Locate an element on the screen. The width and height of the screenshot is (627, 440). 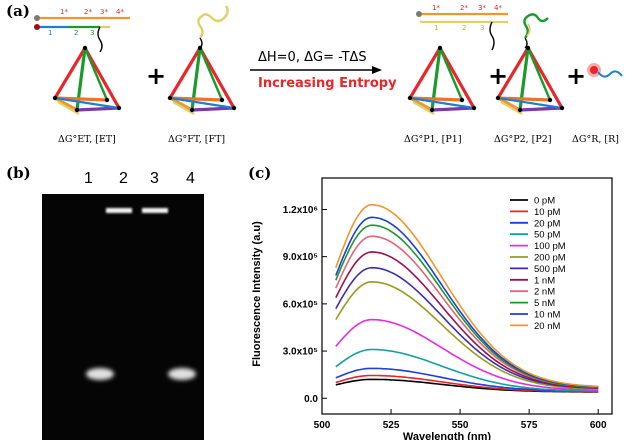
gel-band-lane1-bottom is located at coordinates (100, 374).